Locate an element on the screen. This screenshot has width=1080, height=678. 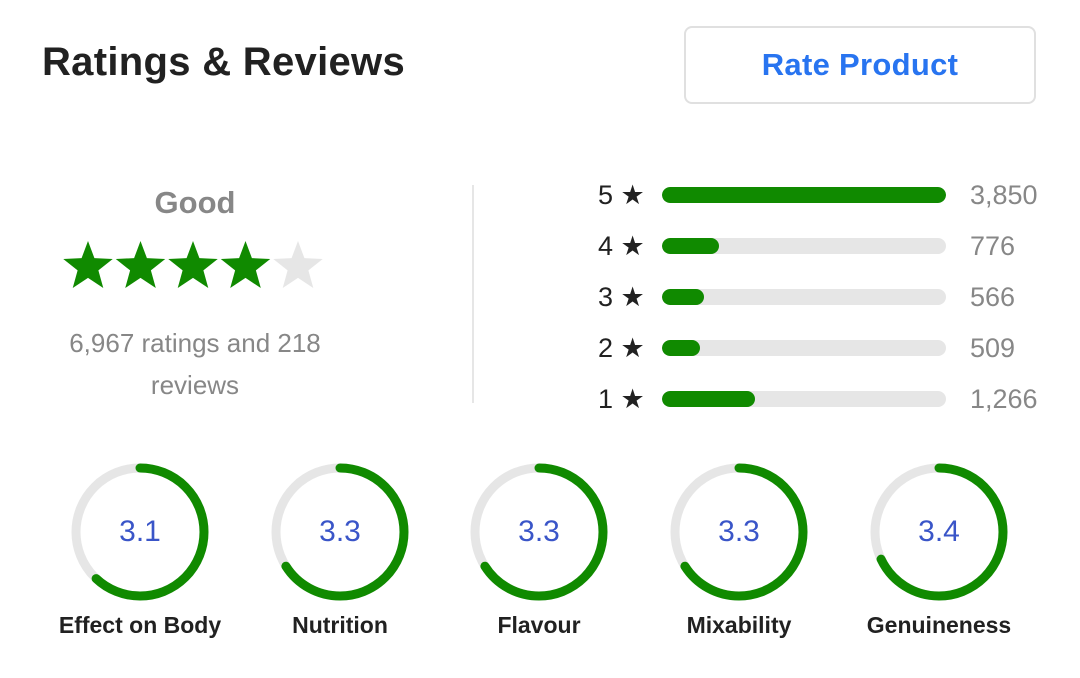
rating-bar-label: 3 ★ is located at coordinates (621, 297).